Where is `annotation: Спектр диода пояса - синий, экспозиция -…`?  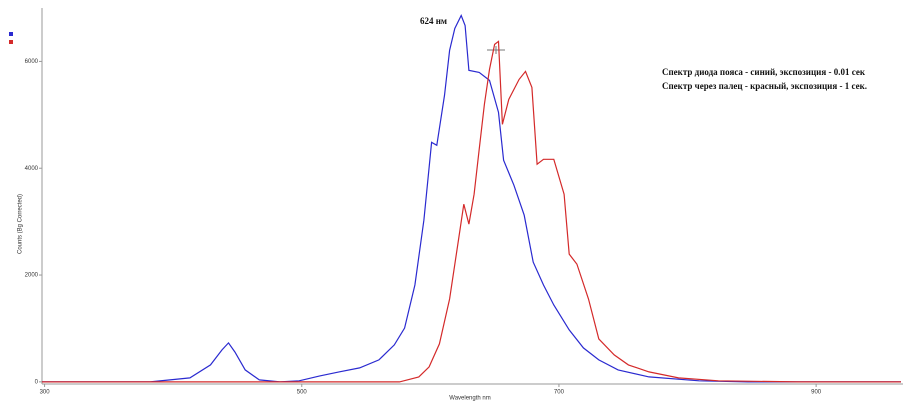 annotation: Спектр диода пояса - синий, экспозиция -… is located at coordinates (764, 72).